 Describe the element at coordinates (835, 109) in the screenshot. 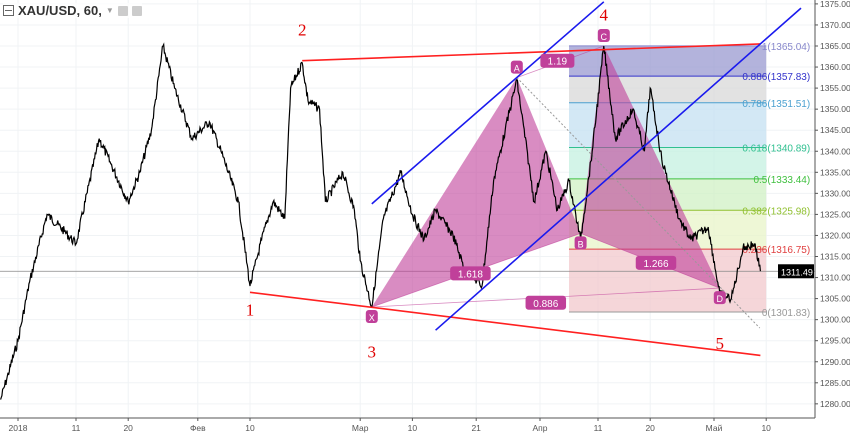

I see `price-tick-label: 1350.00` at that location.